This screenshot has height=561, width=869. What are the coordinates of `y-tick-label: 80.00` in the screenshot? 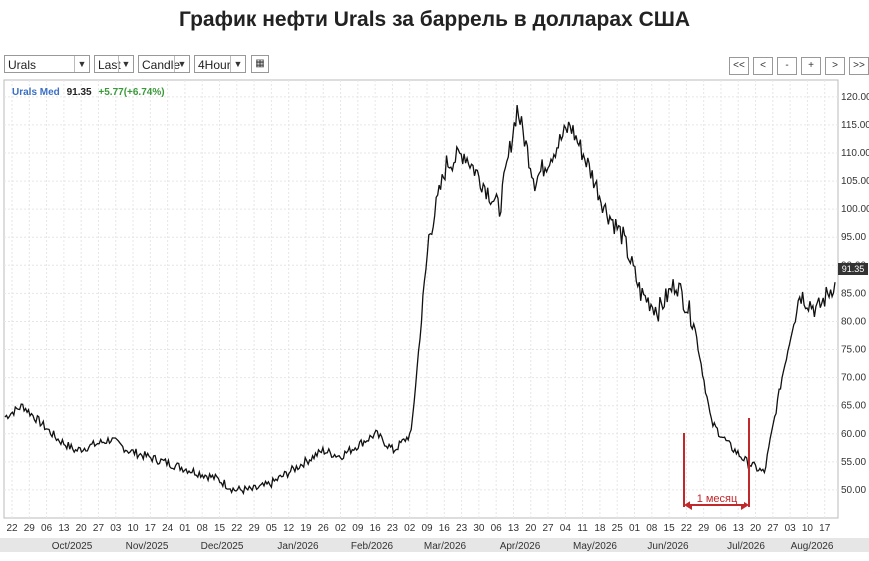 It's located at (853, 321).